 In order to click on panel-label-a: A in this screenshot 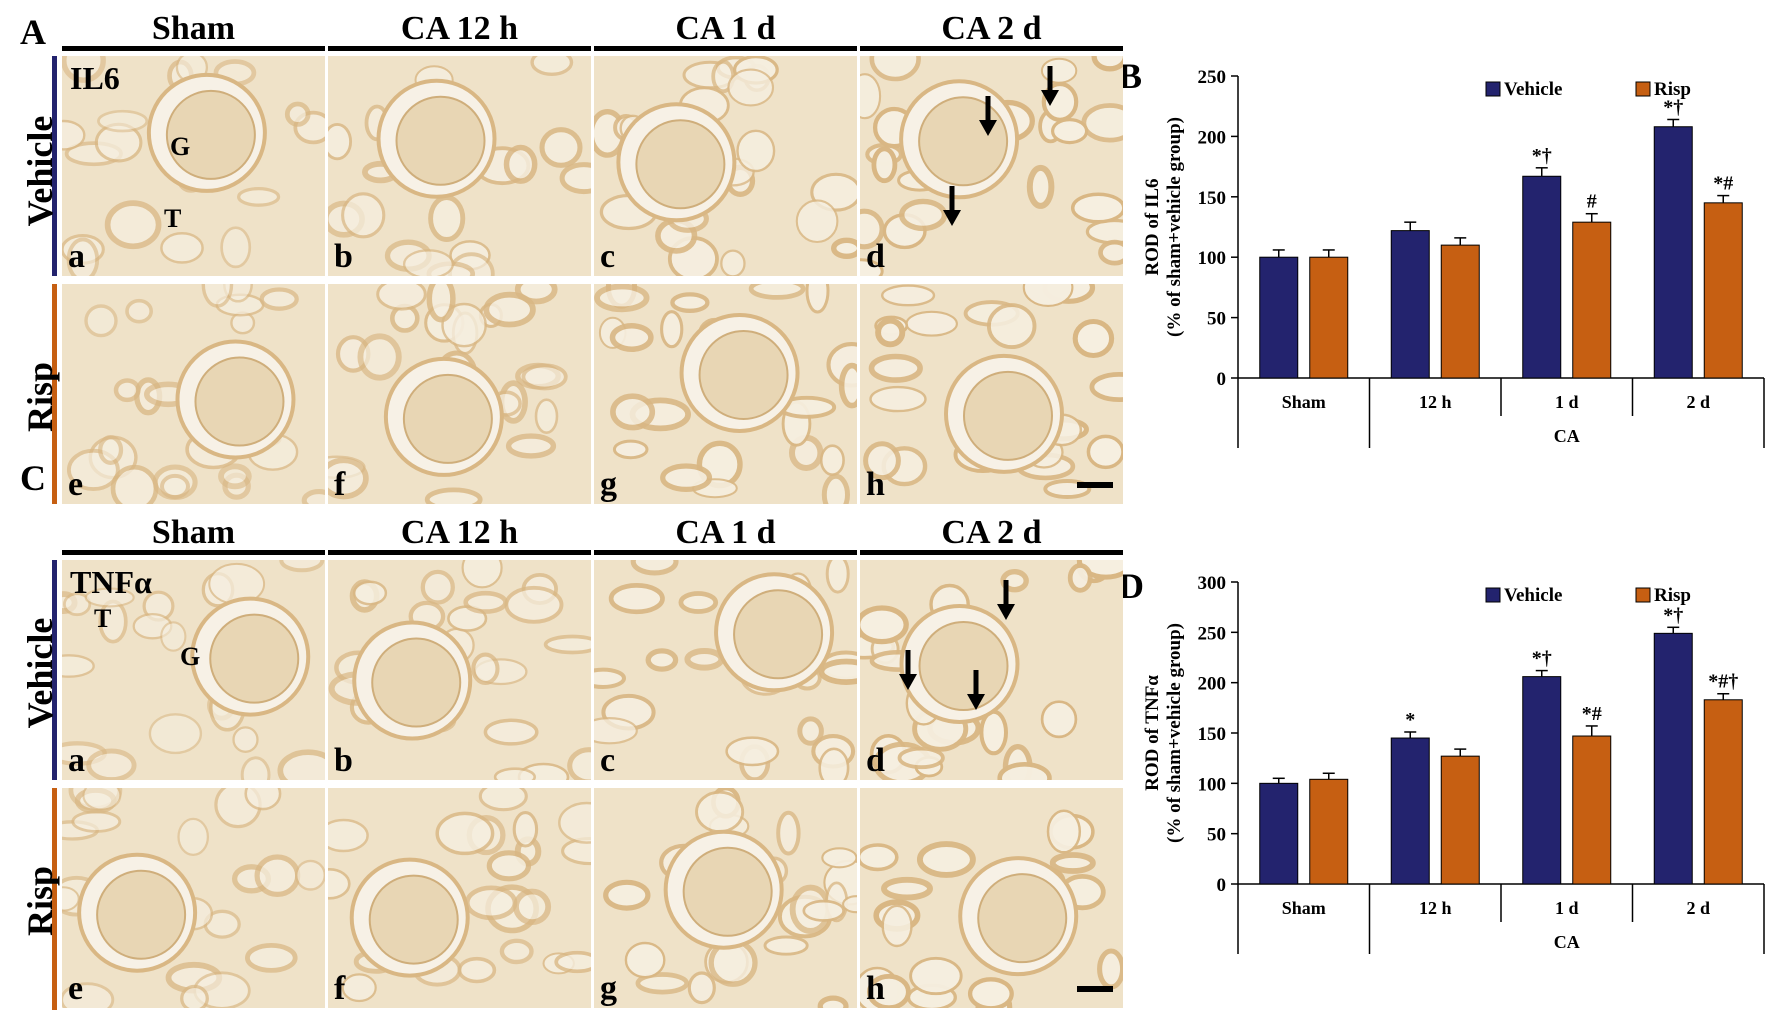, I will do `click(33, 32)`.